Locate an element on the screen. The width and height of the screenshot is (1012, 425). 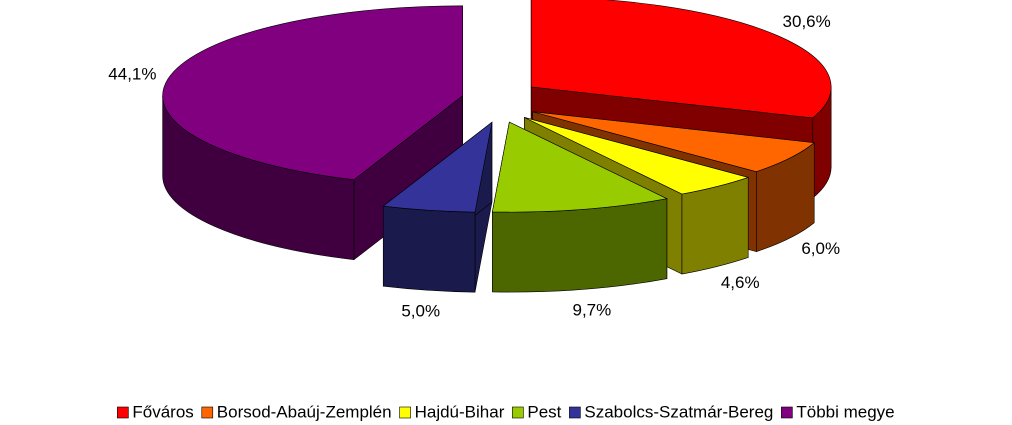
data-label: 6,0% is located at coordinates (820, 248).